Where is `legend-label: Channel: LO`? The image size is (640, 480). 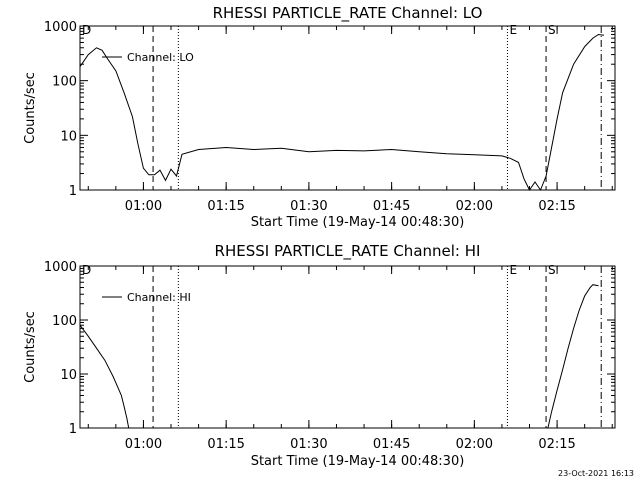 legend-label: Channel: LO is located at coordinates (160, 57).